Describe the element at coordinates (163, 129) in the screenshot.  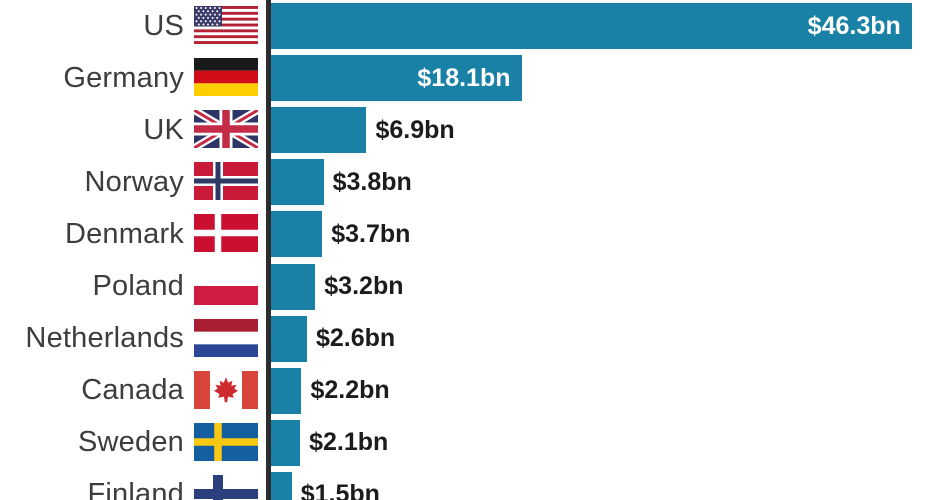
I see `country-label: UK` at that location.